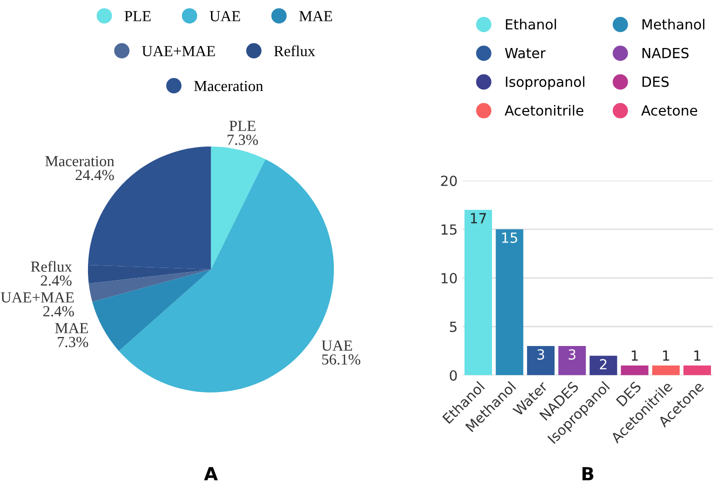  Describe the element at coordinates (449, 181) in the screenshot. I see `y-tick-label: 20` at that location.